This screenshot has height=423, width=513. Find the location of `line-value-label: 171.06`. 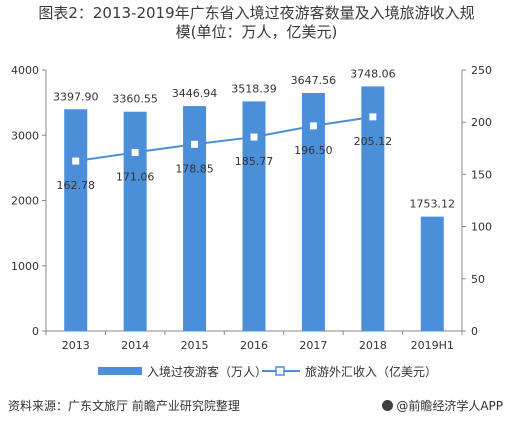

line-value-label: 171.06 is located at coordinates (135, 176).